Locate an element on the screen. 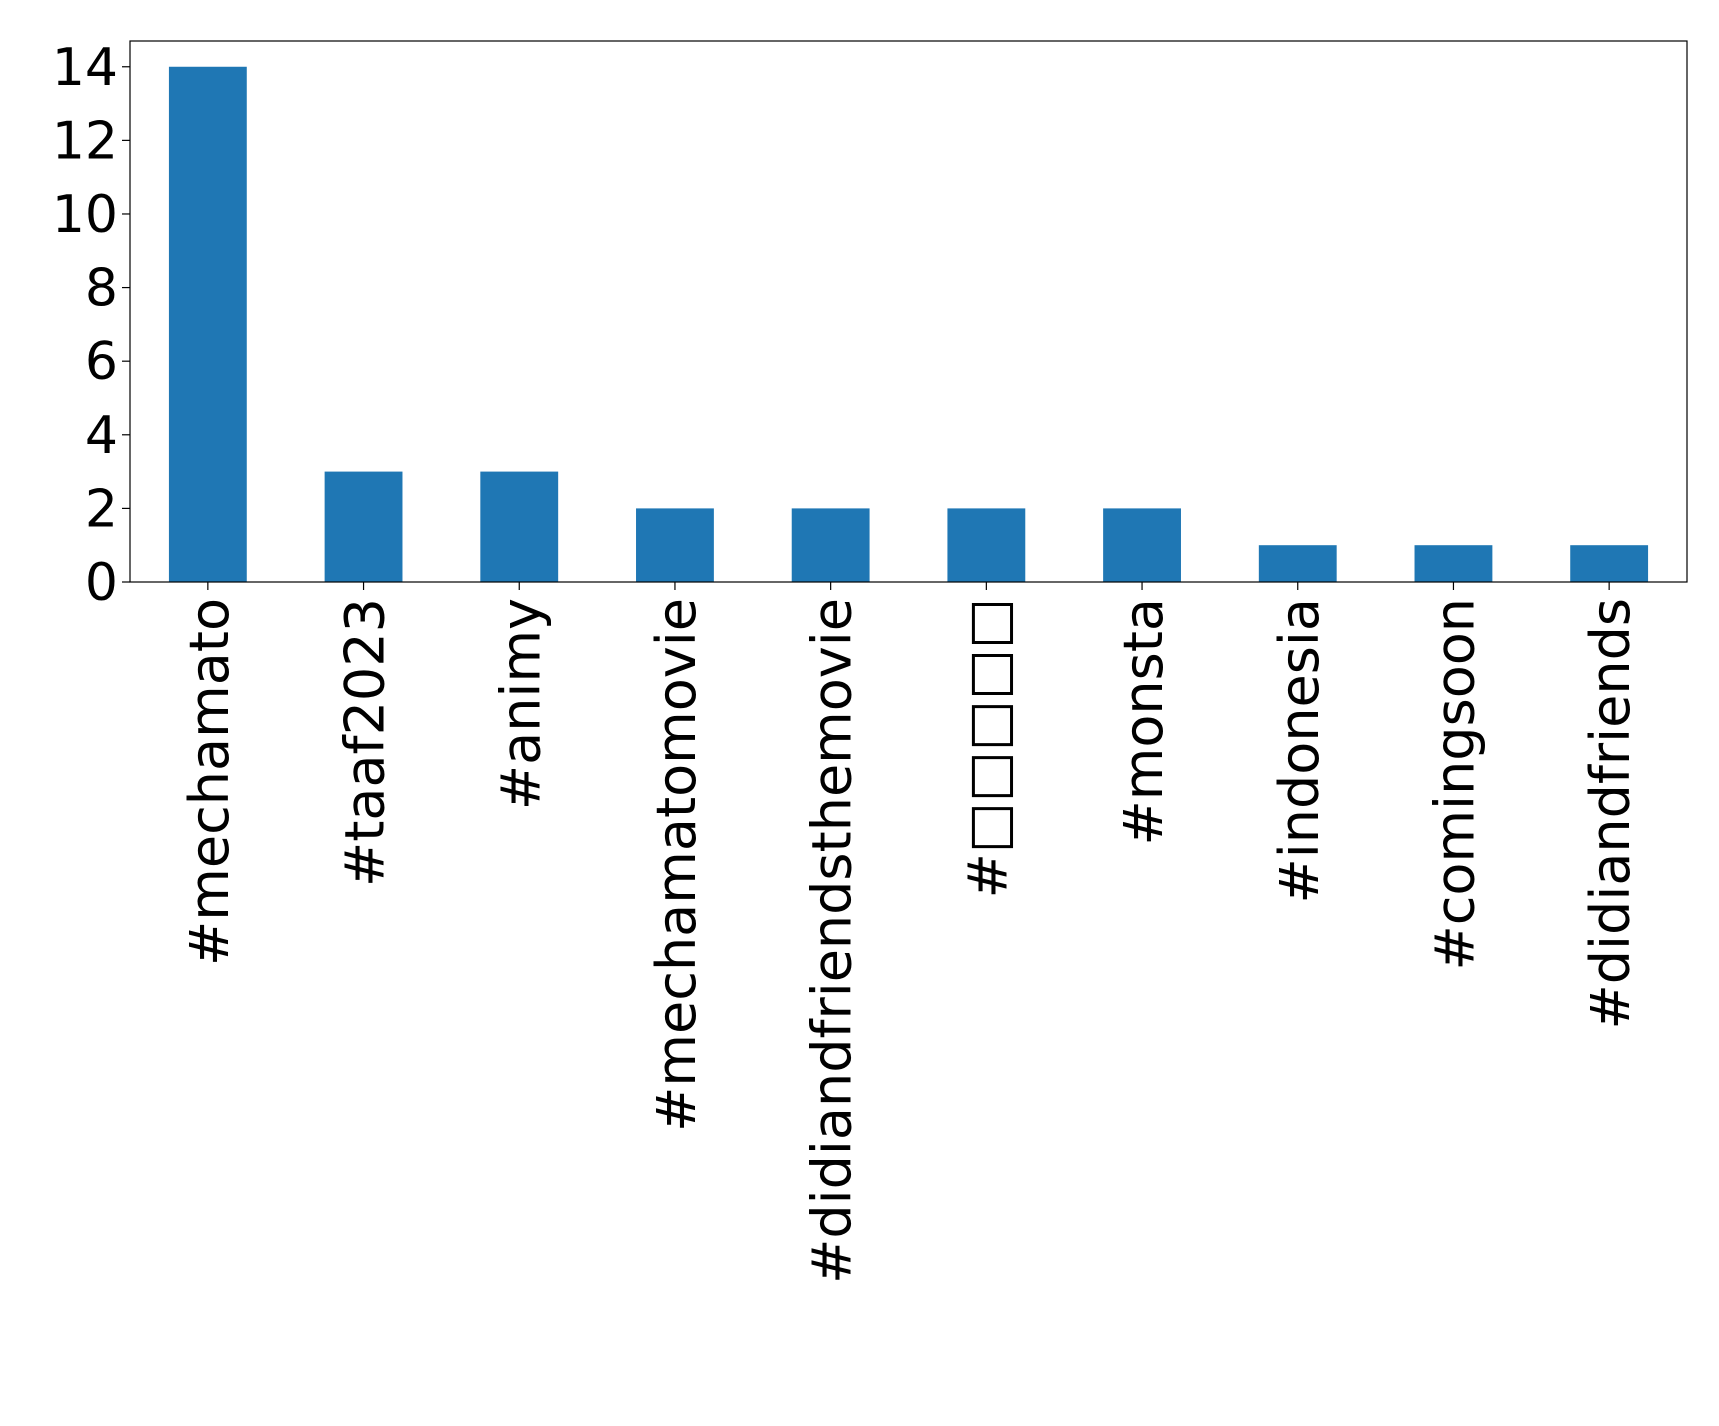 The width and height of the screenshot is (1719, 1426). x-tick-label: #taaf2023 is located at coordinates (365, 742).